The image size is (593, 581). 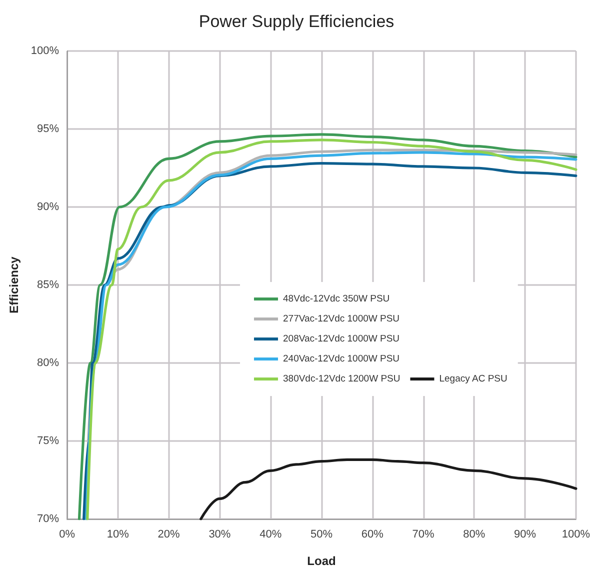 I want to click on y-tick-label: 100%, so click(x=45, y=51).